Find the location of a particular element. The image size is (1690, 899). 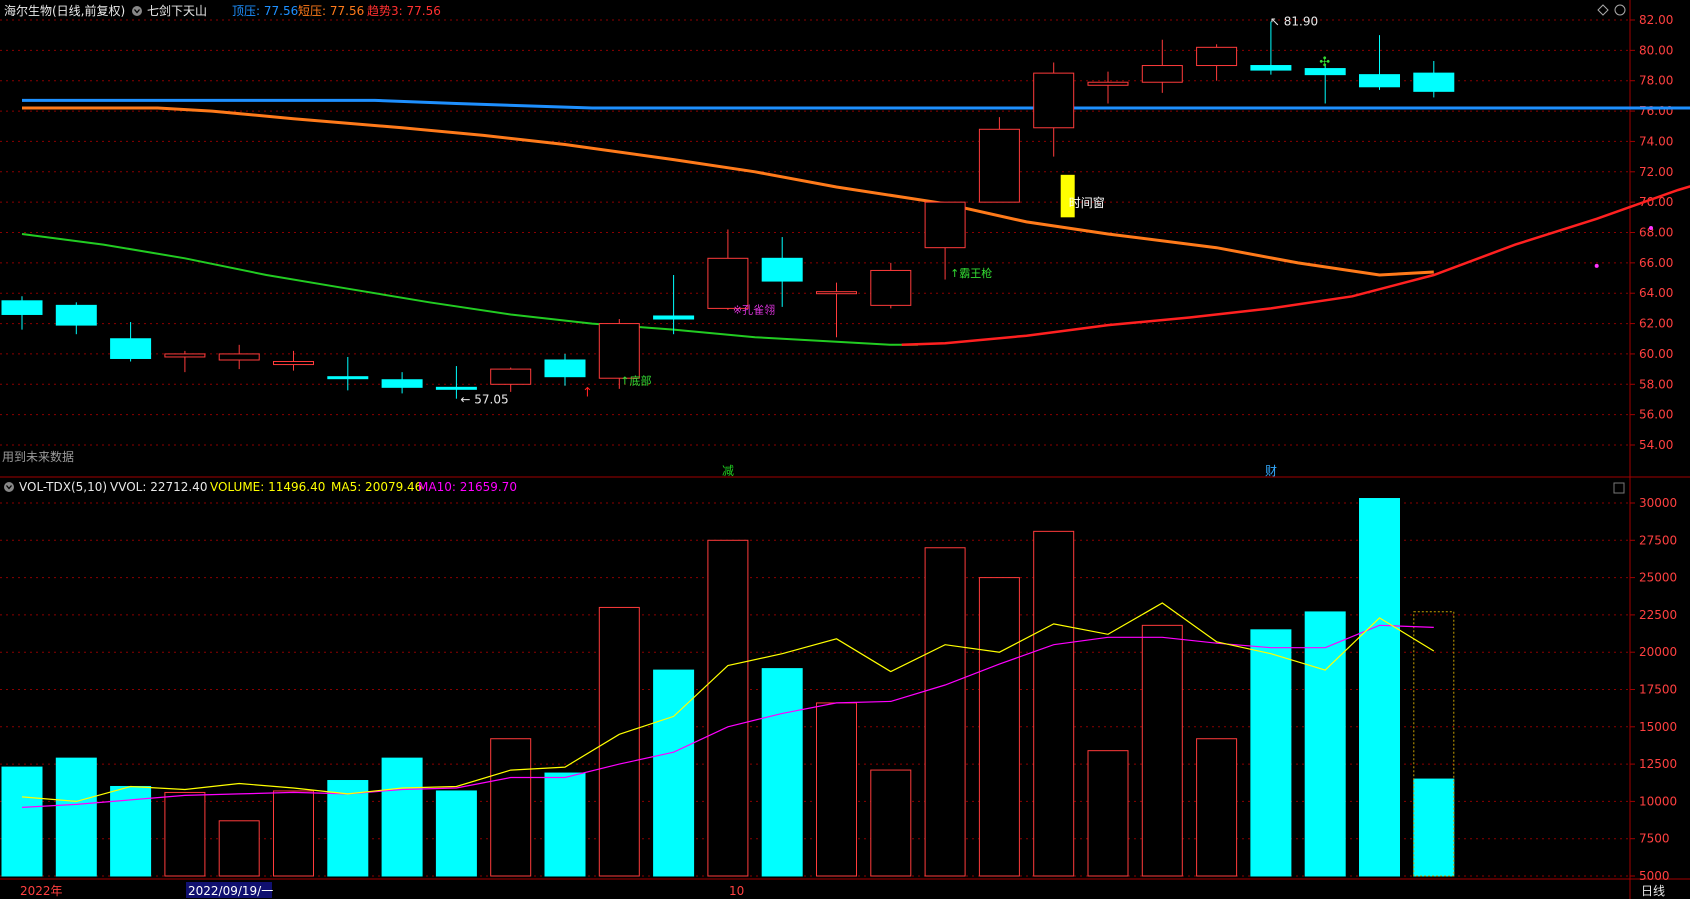

volume-tick-label: 12500 is located at coordinates (1658, 764).